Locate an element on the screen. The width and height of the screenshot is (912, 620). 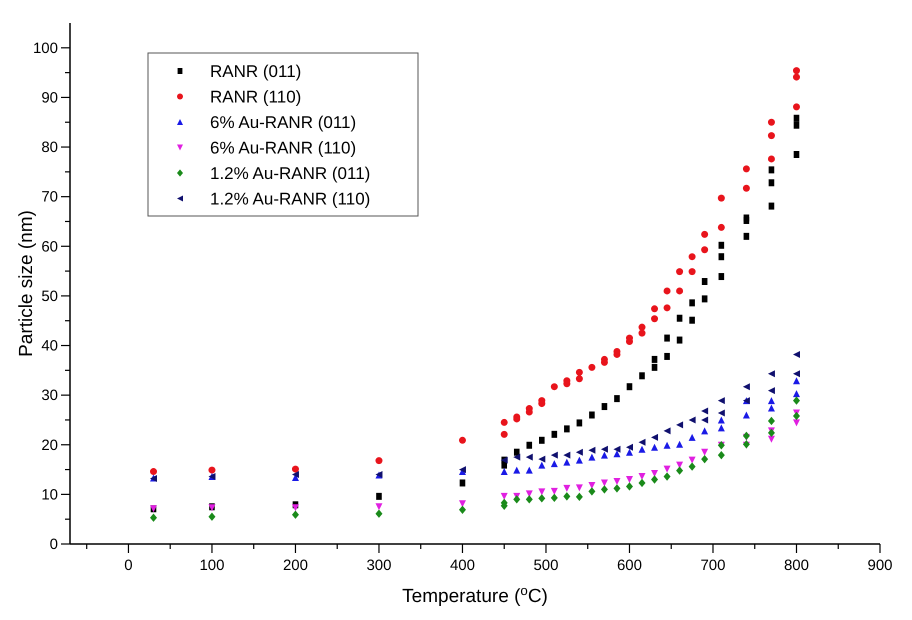
x-axis-title: Temperature ($^{o}$C) is located at coordinates (475, 594).